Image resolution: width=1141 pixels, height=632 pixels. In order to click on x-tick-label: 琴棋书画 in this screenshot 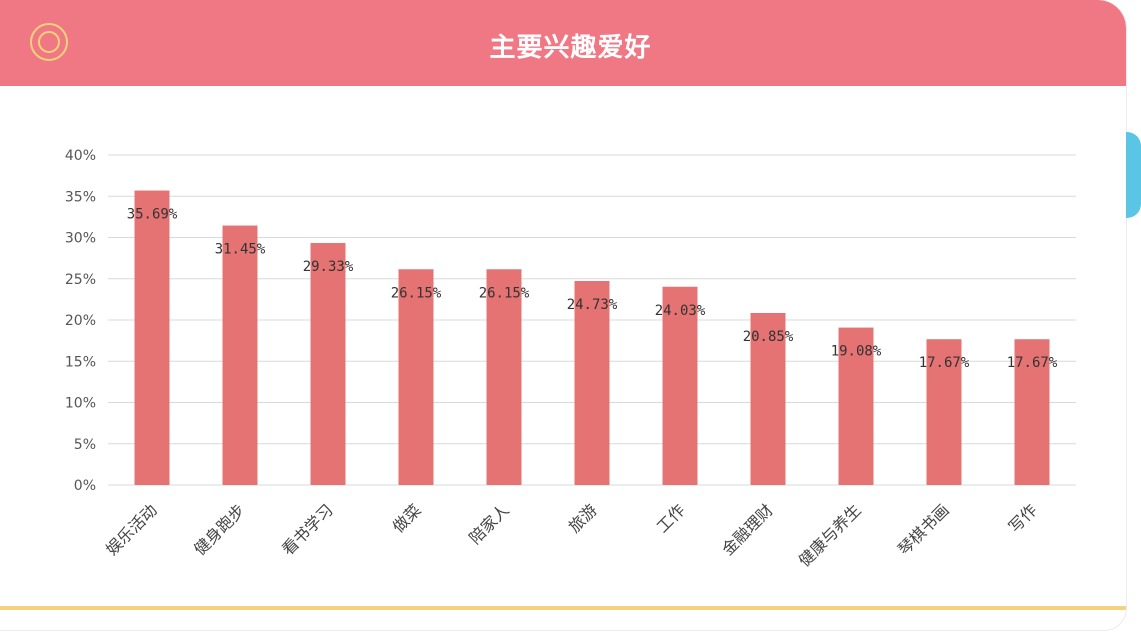, I will do `click(923, 529)`.